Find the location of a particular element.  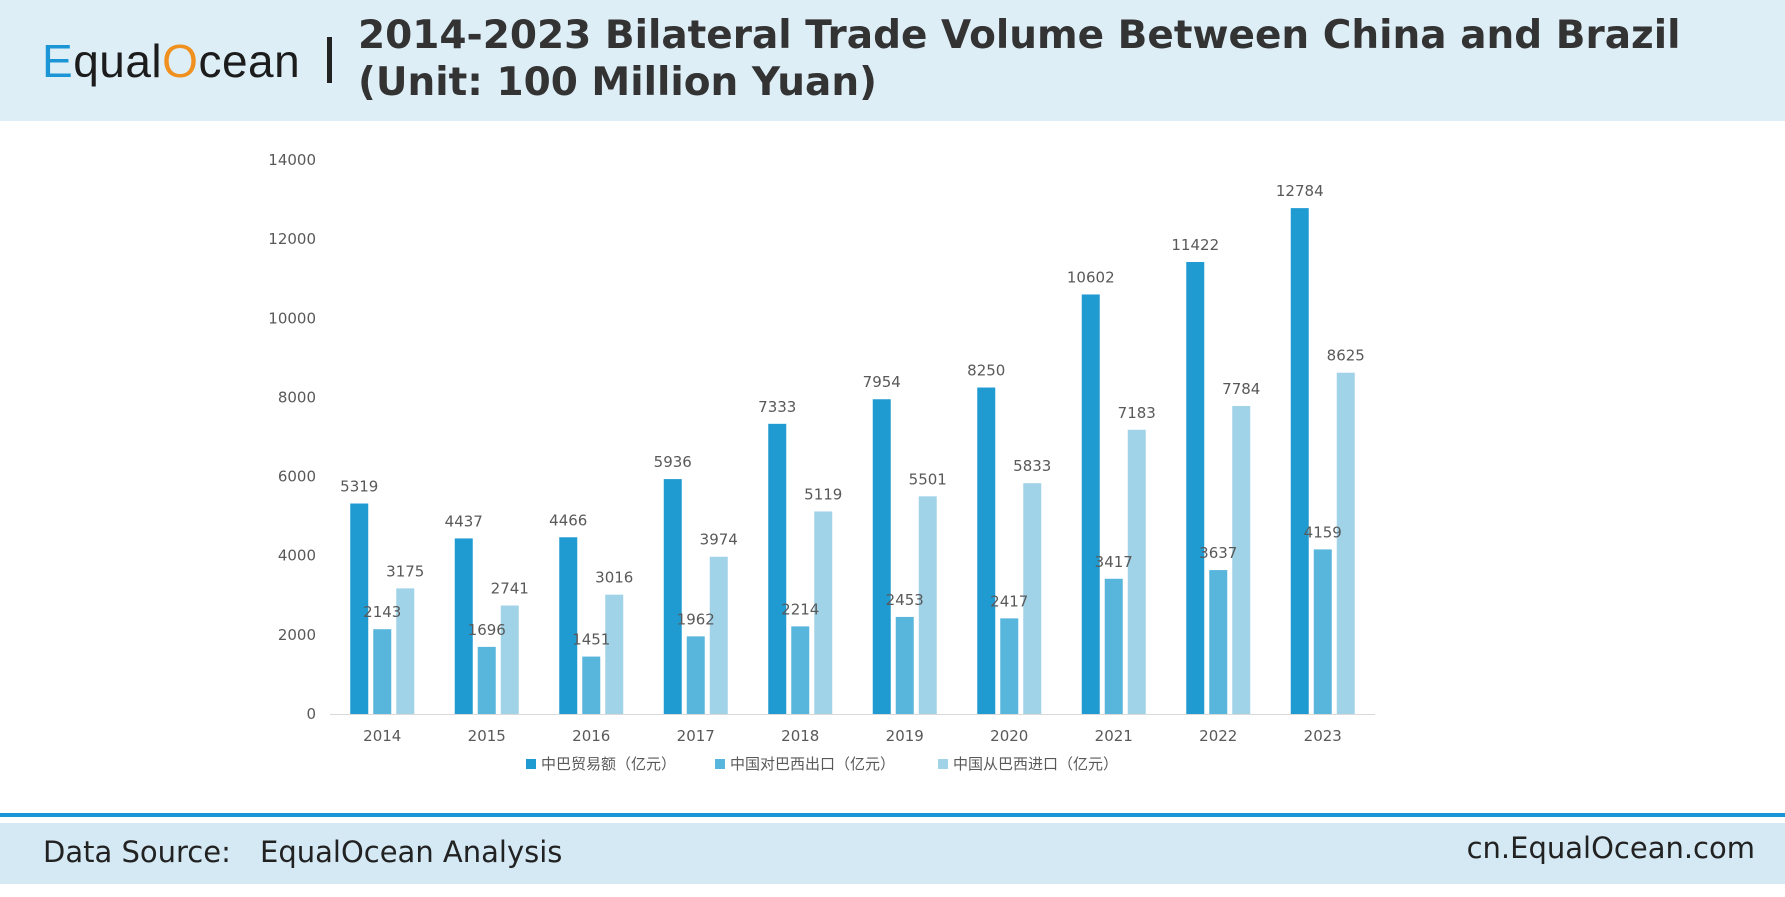

y-tick-label: 10000 is located at coordinates (292, 318).